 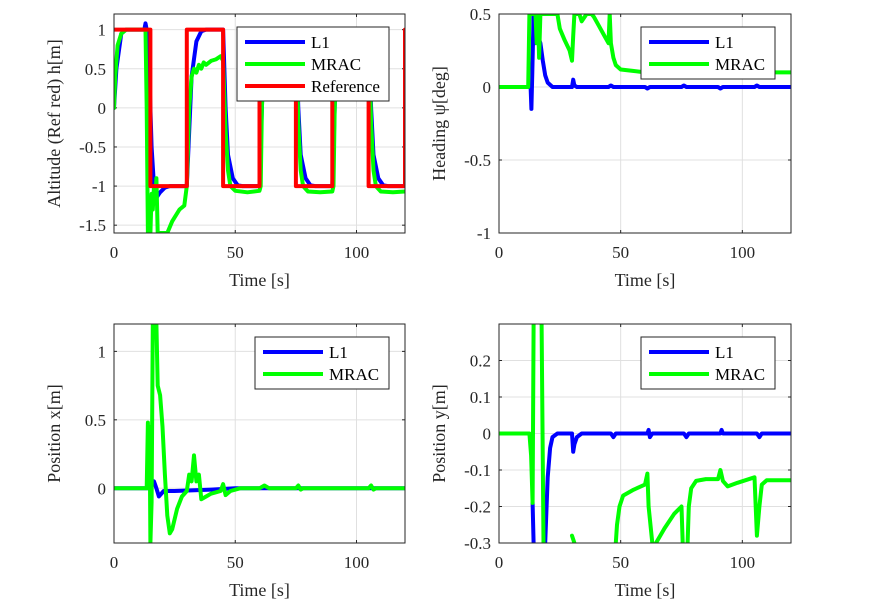 What do you see at coordinates (480, 397) in the screenshot?
I see `y-tick-label: 0.1` at bounding box center [480, 397].